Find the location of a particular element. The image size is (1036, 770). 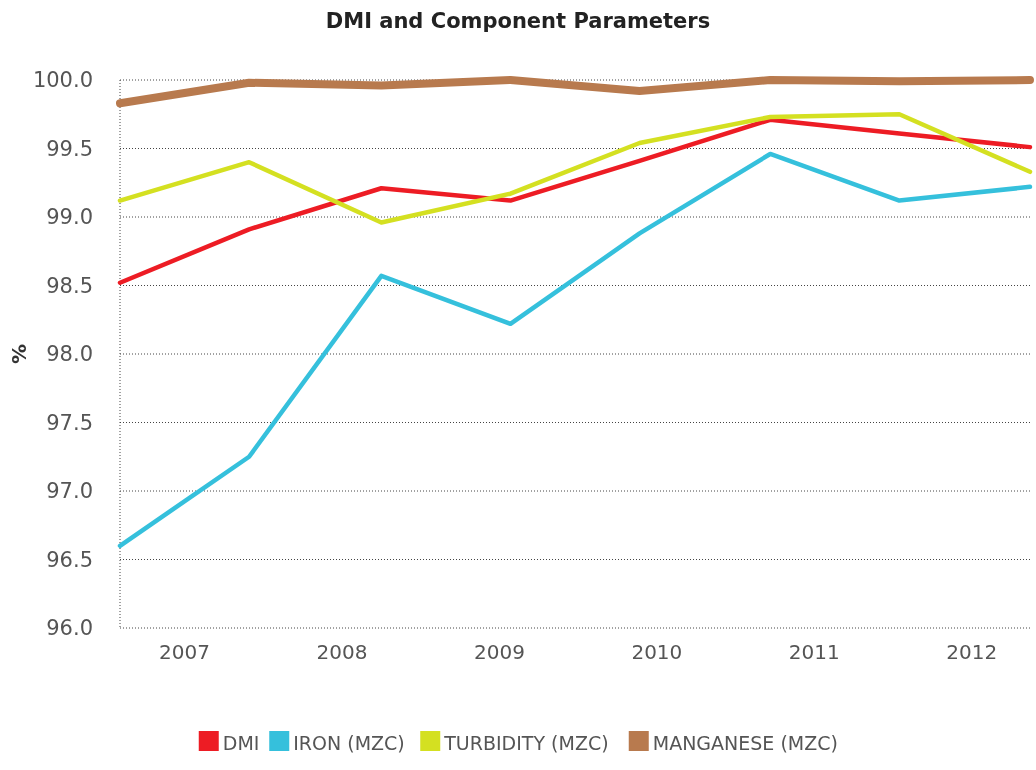

y-tick-label: 97.0 is located at coordinates (69, 491).